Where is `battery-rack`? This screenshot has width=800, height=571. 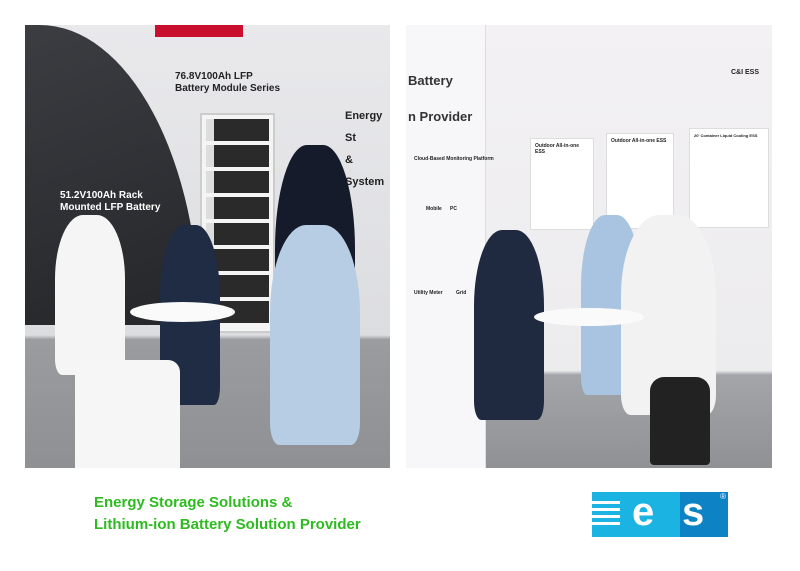
battery-rack is located at coordinates (237, 223).